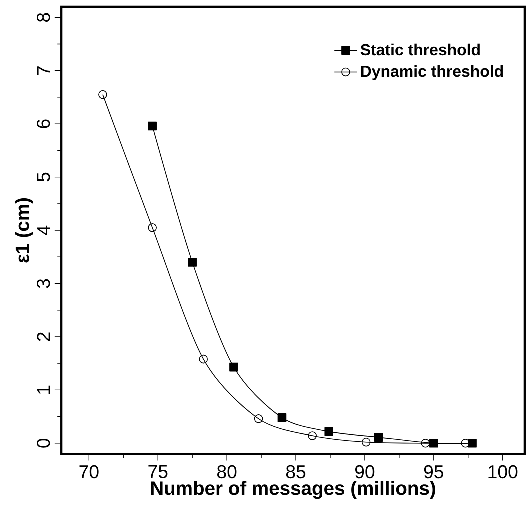 The image size is (526, 511). I want to click on legend-label: Dynamic threshold, so click(432, 72).